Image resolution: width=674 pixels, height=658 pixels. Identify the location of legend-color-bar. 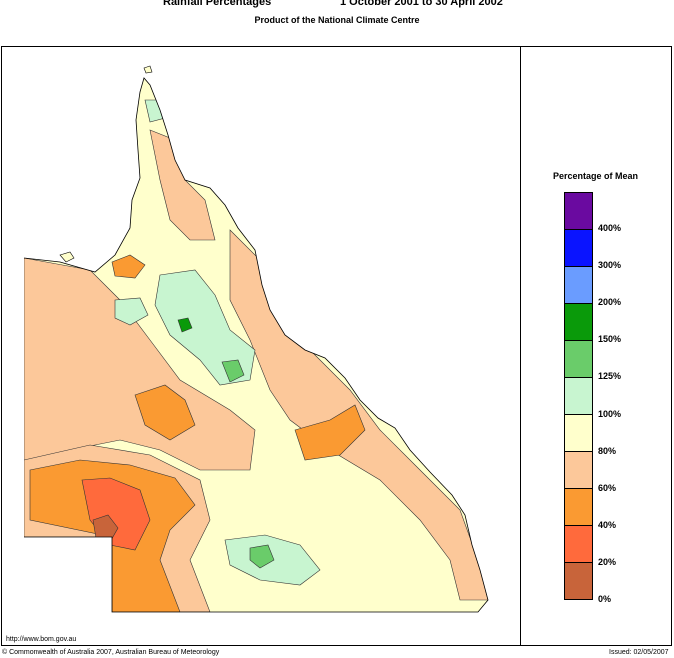
(578, 396).